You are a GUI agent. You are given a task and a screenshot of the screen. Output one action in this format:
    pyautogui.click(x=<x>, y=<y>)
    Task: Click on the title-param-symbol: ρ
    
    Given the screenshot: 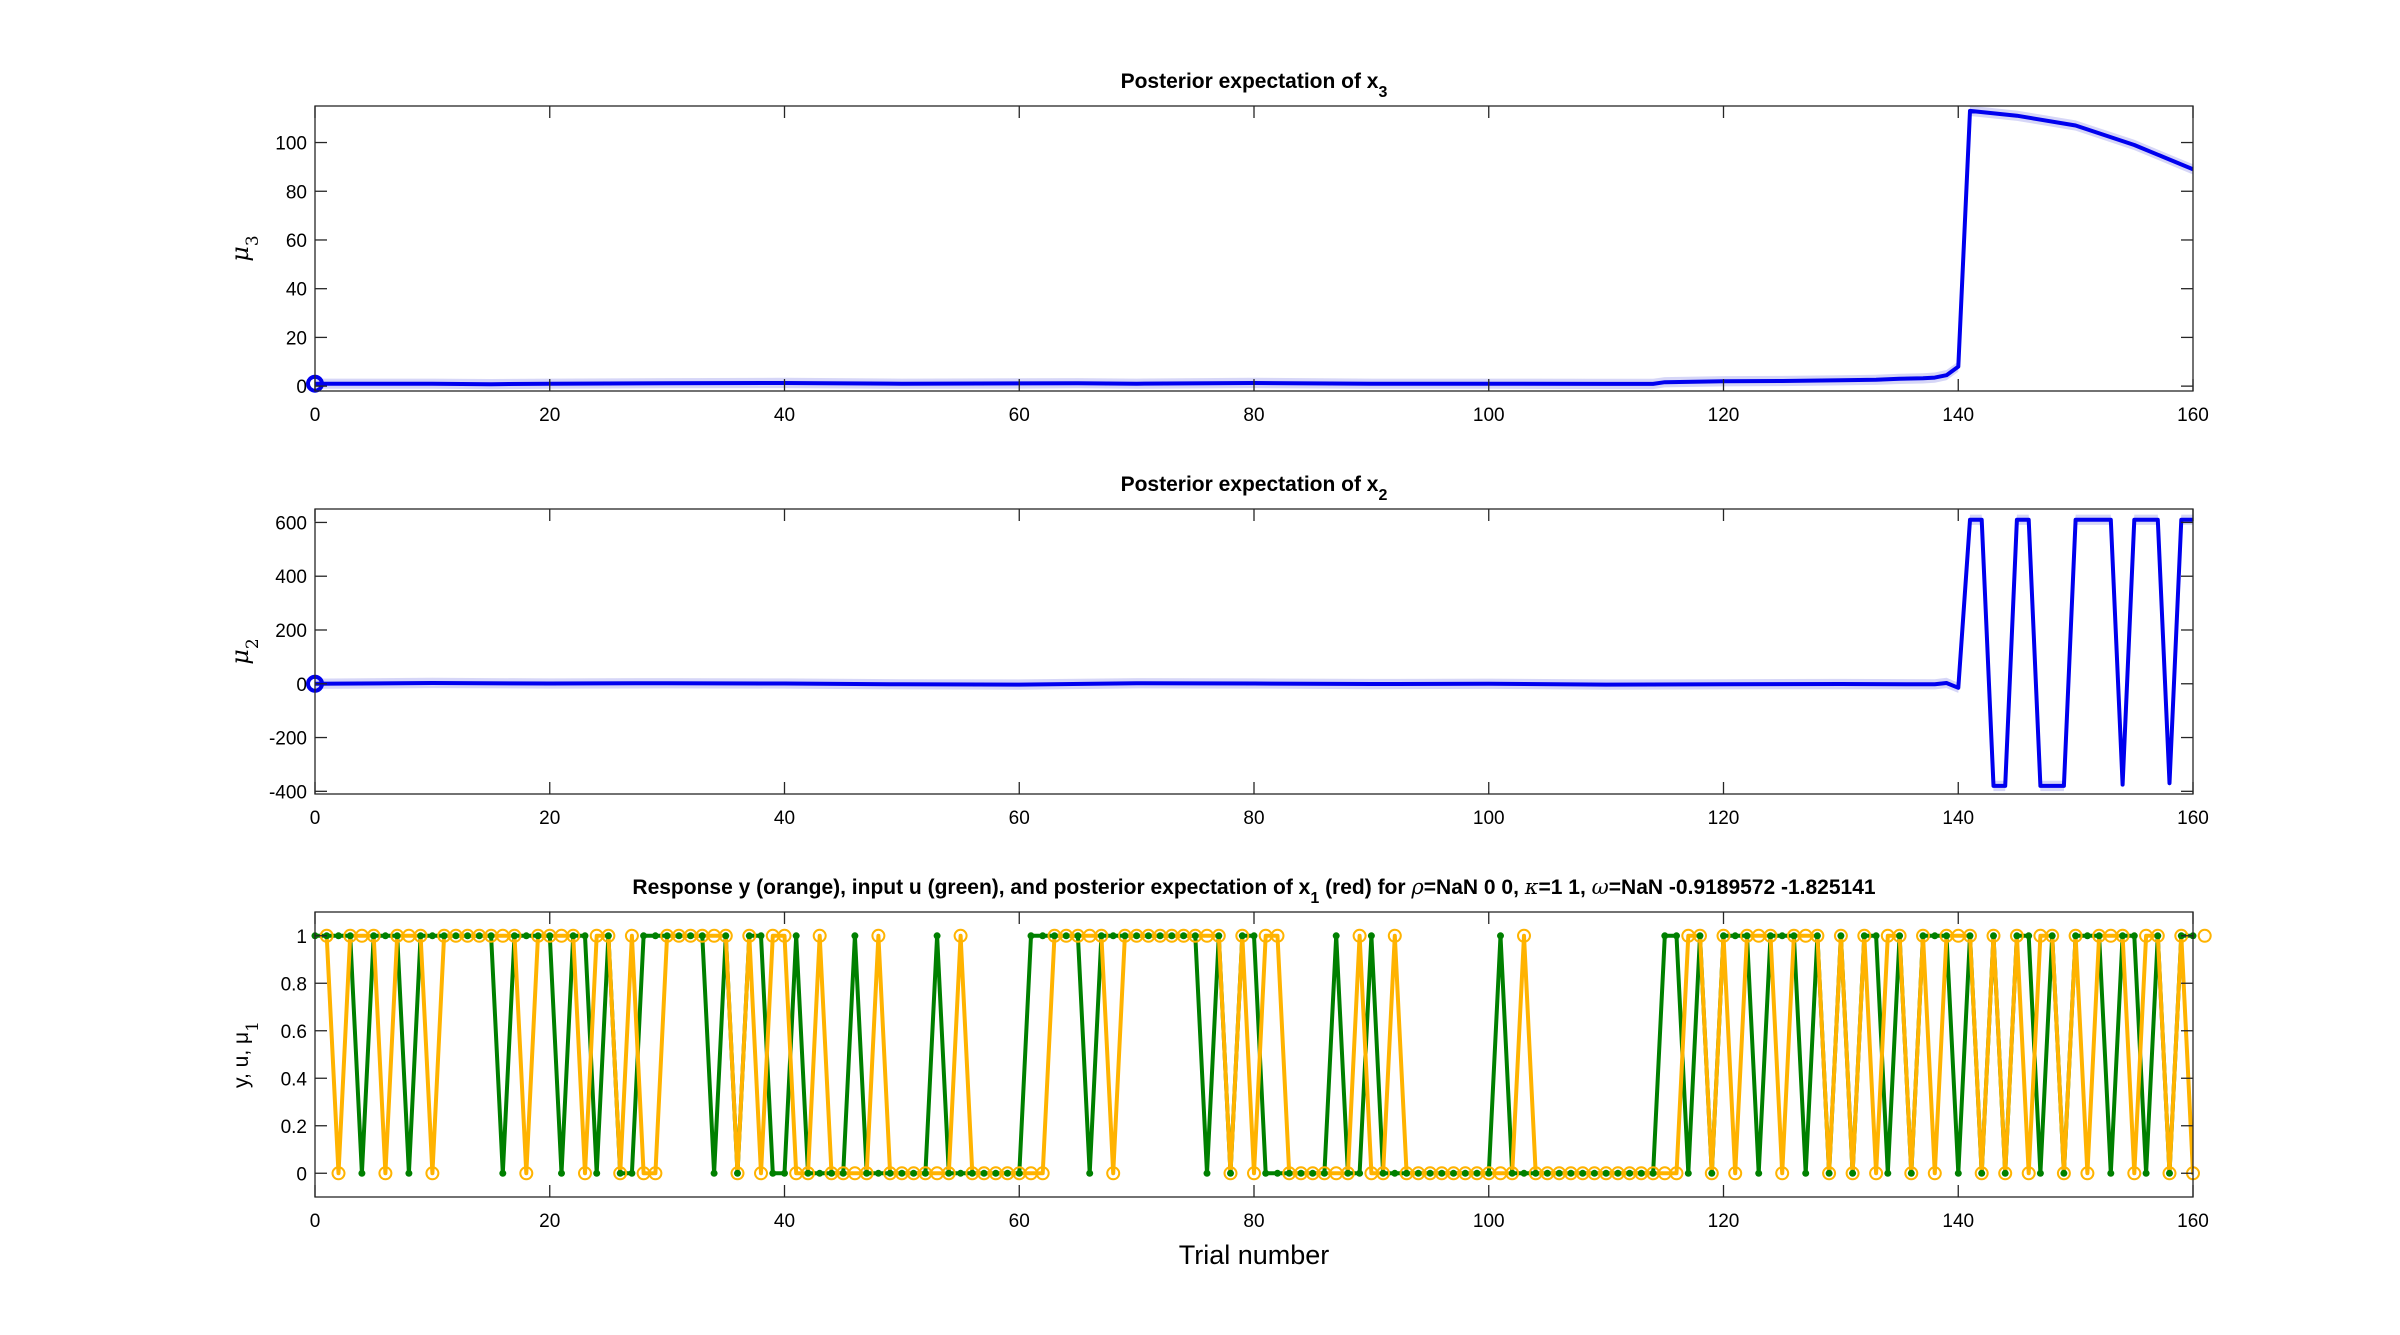 What is the action you would take?
    pyautogui.click(x=1417, y=887)
    